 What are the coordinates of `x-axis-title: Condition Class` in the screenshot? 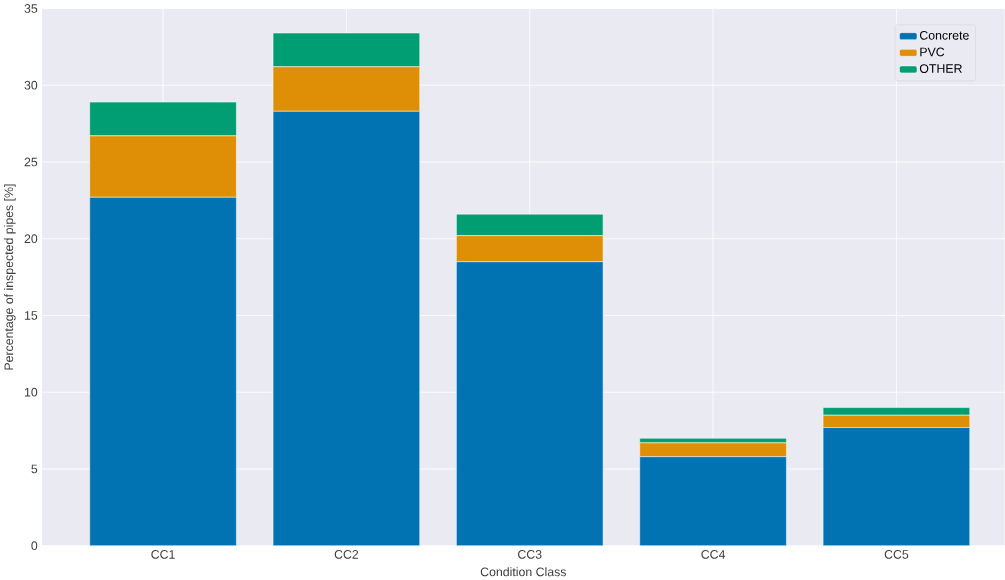 It's located at (523, 572).